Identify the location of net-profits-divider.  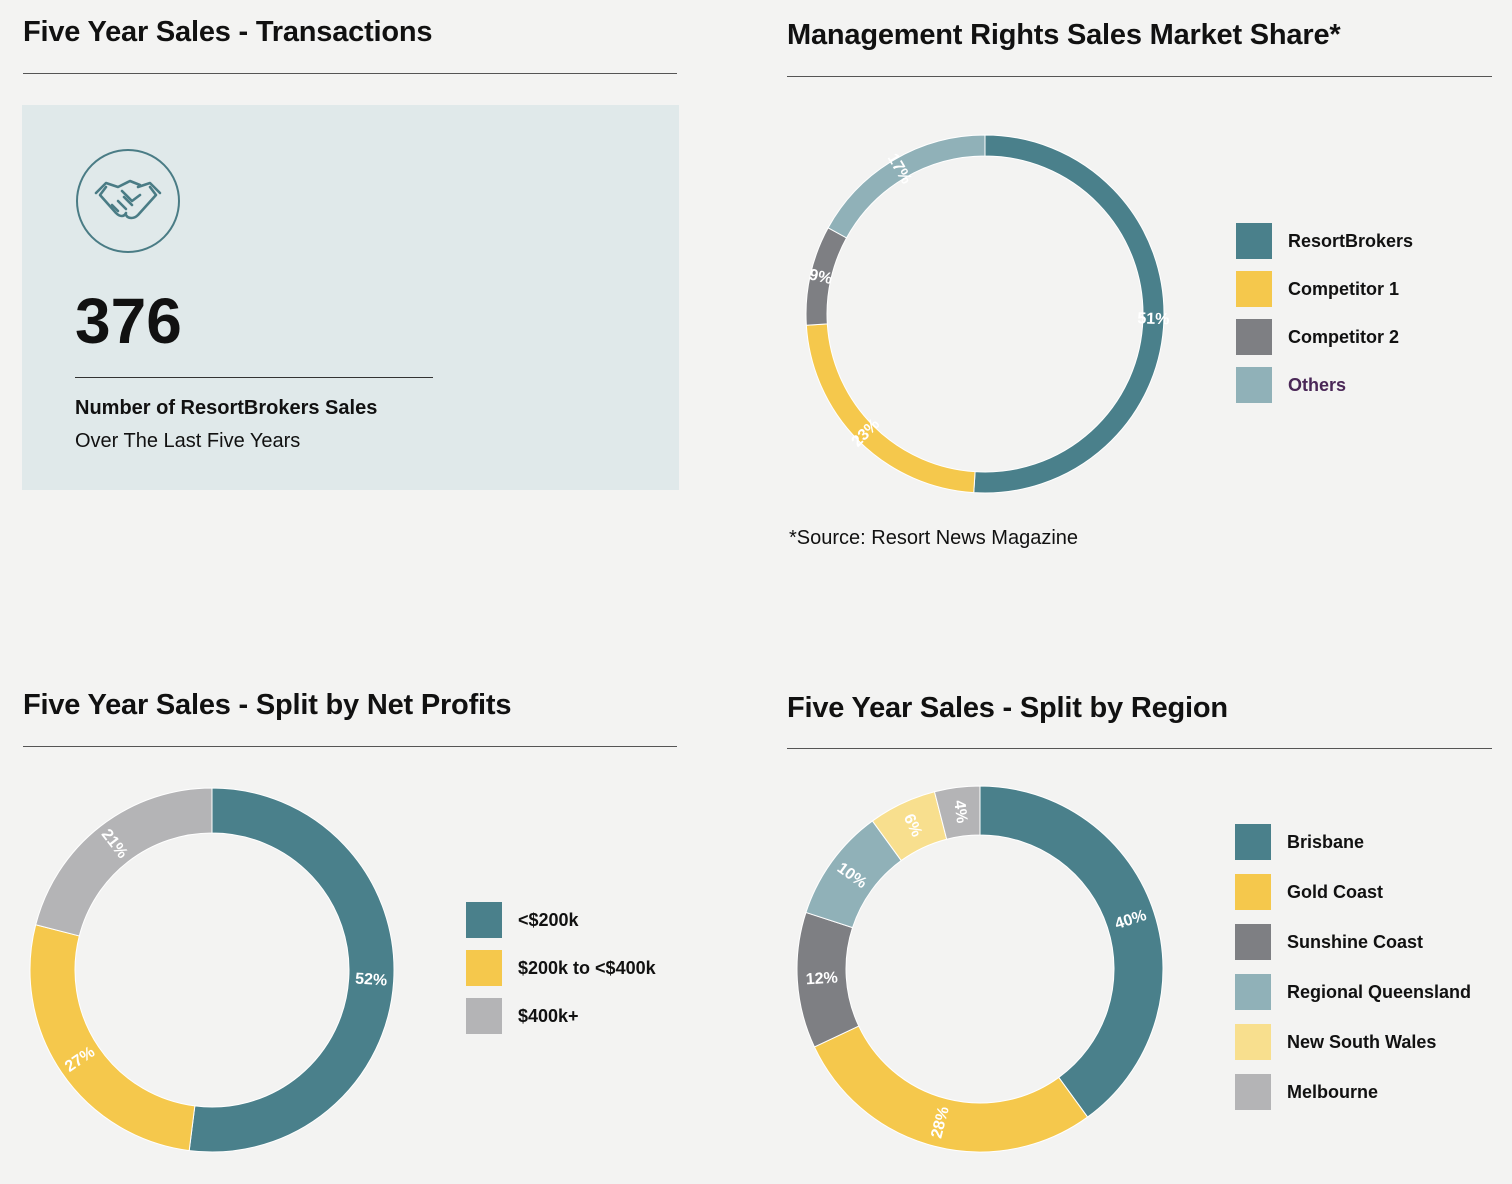
(350, 746).